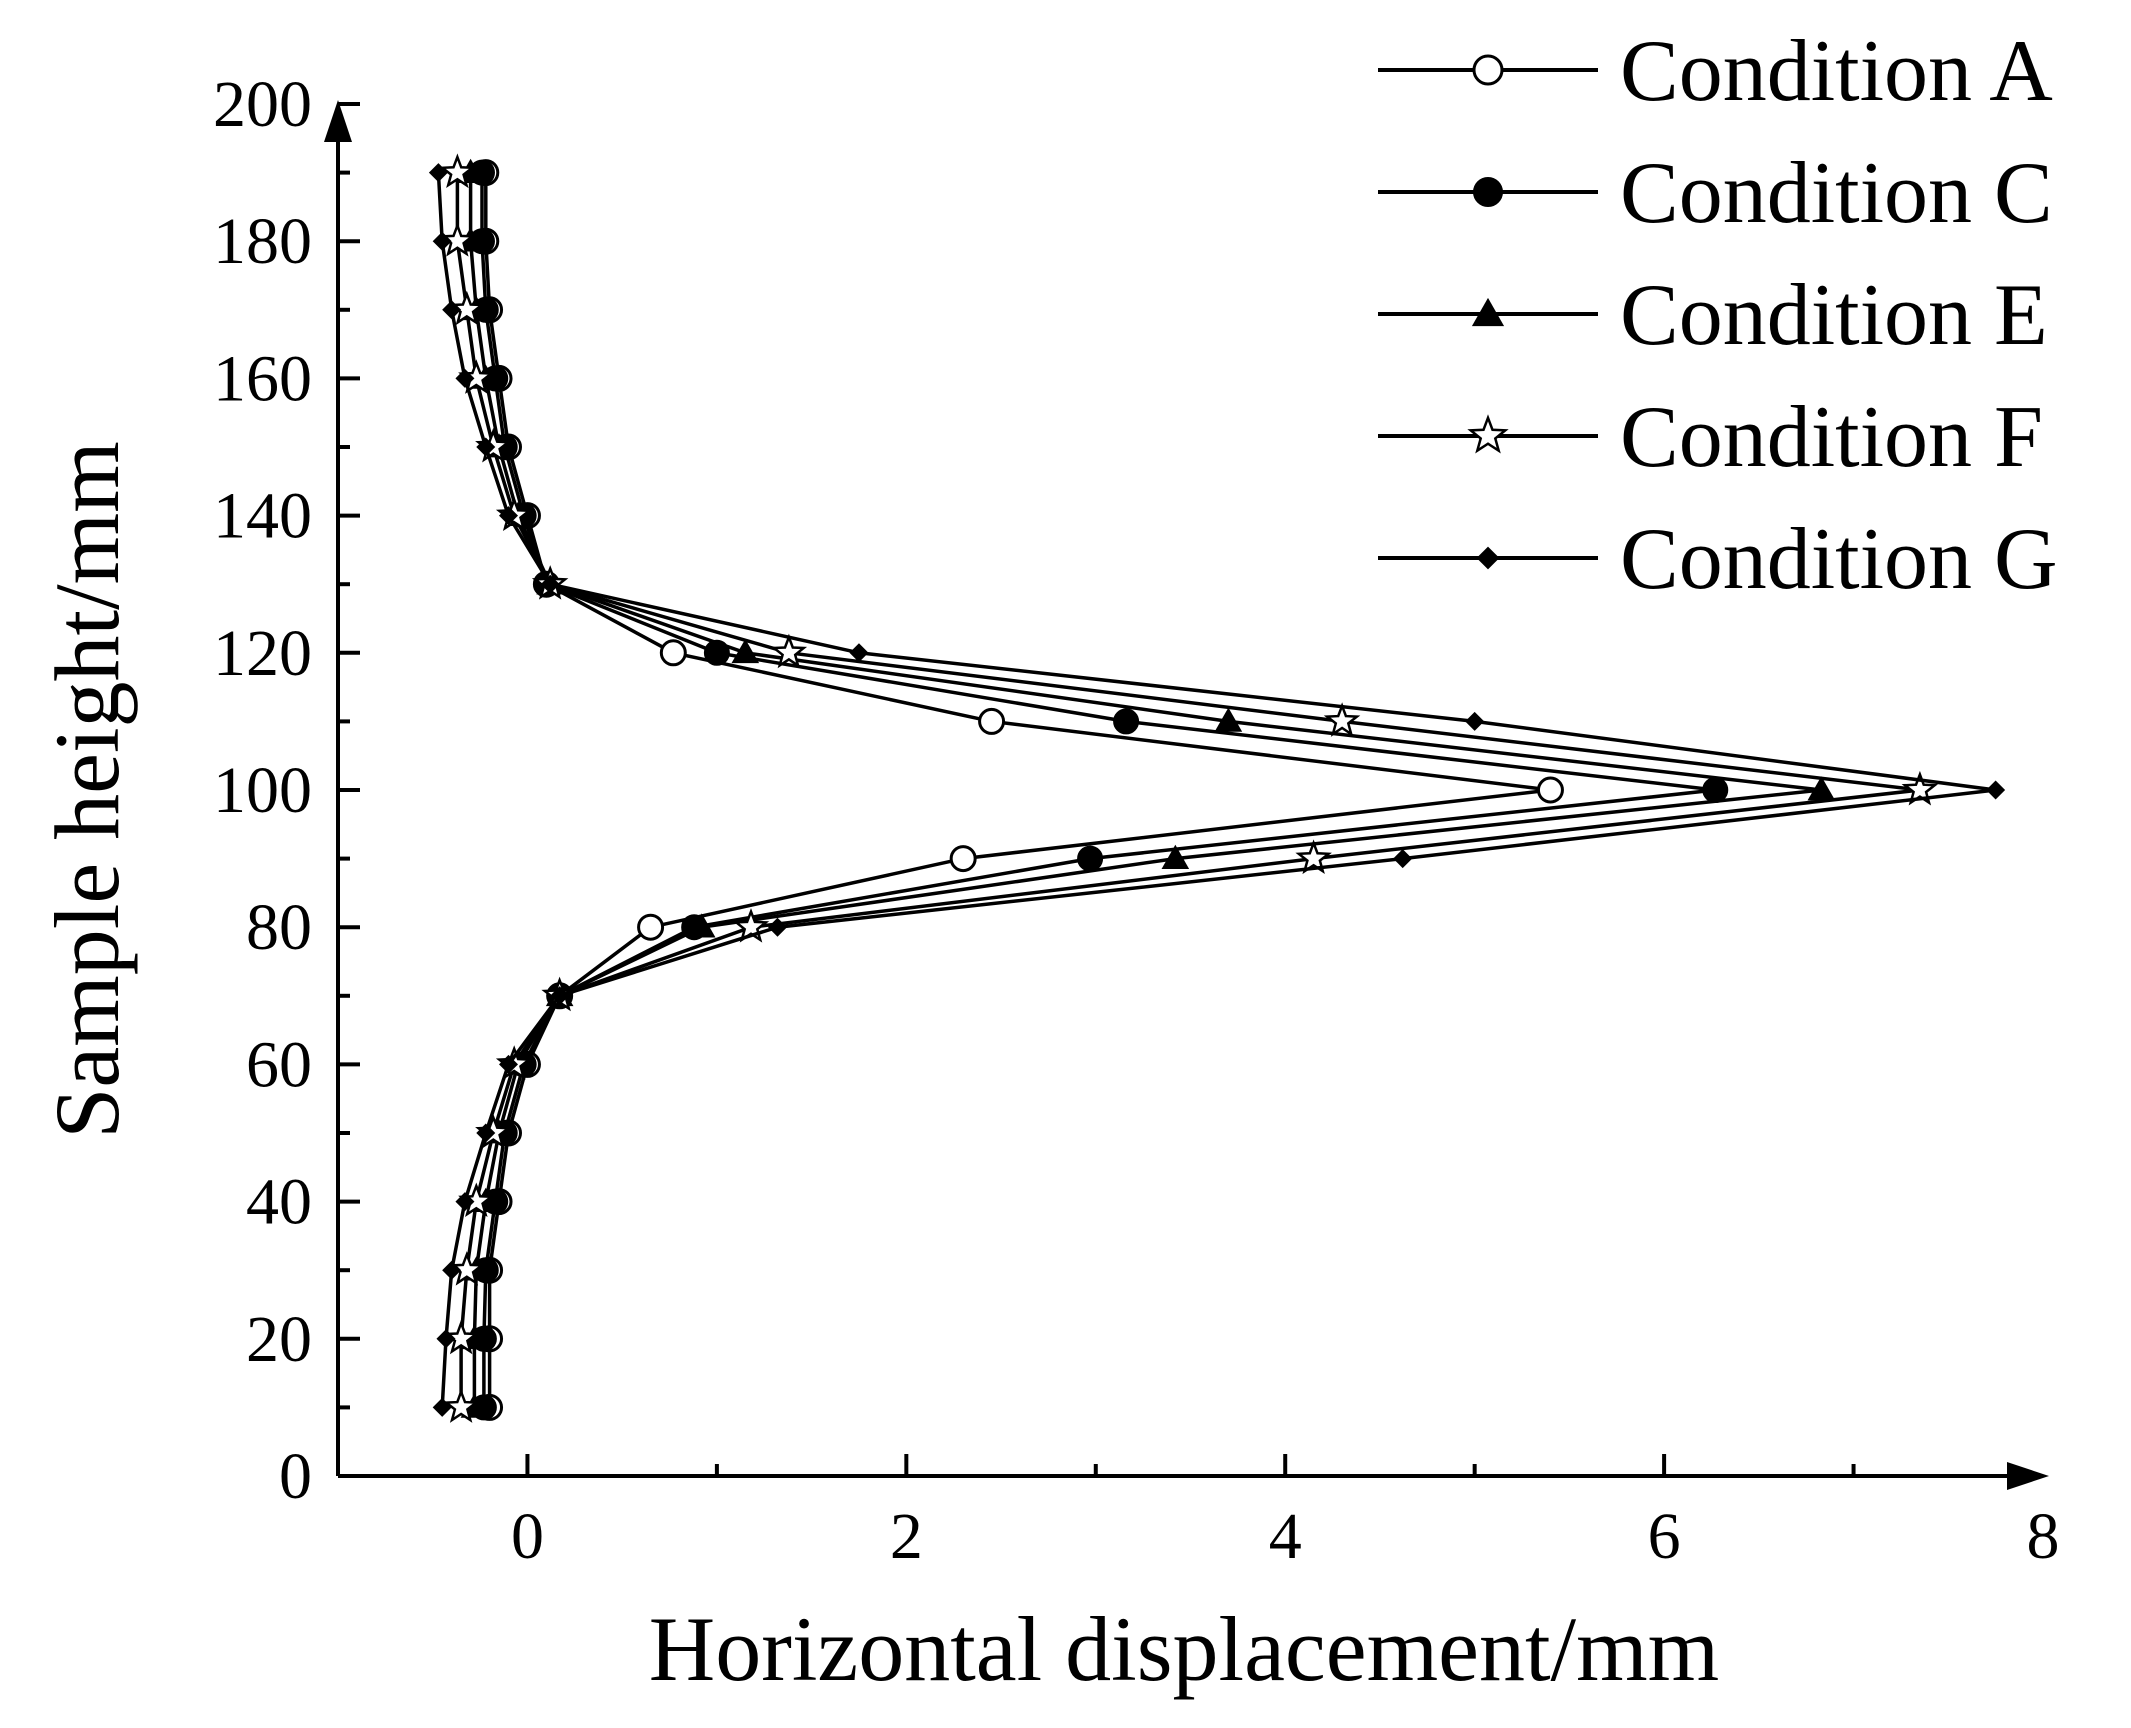 The height and width of the screenshot is (1728, 2131). Describe the element at coordinates (279, 1339) in the screenshot. I see `y-tick-label: 20` at that location.